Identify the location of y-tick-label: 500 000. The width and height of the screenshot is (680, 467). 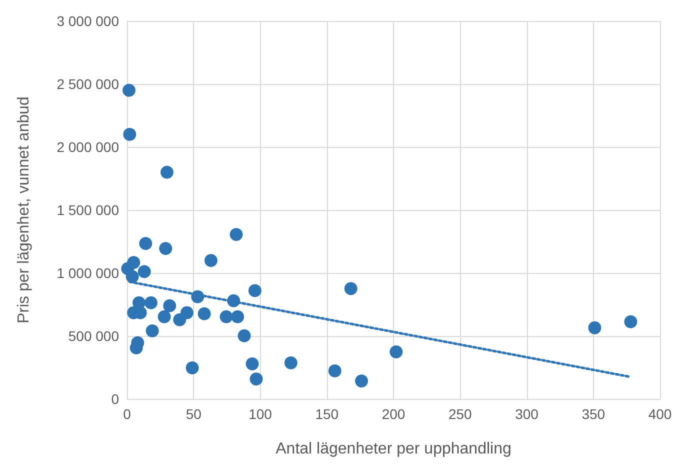
(94, 336).